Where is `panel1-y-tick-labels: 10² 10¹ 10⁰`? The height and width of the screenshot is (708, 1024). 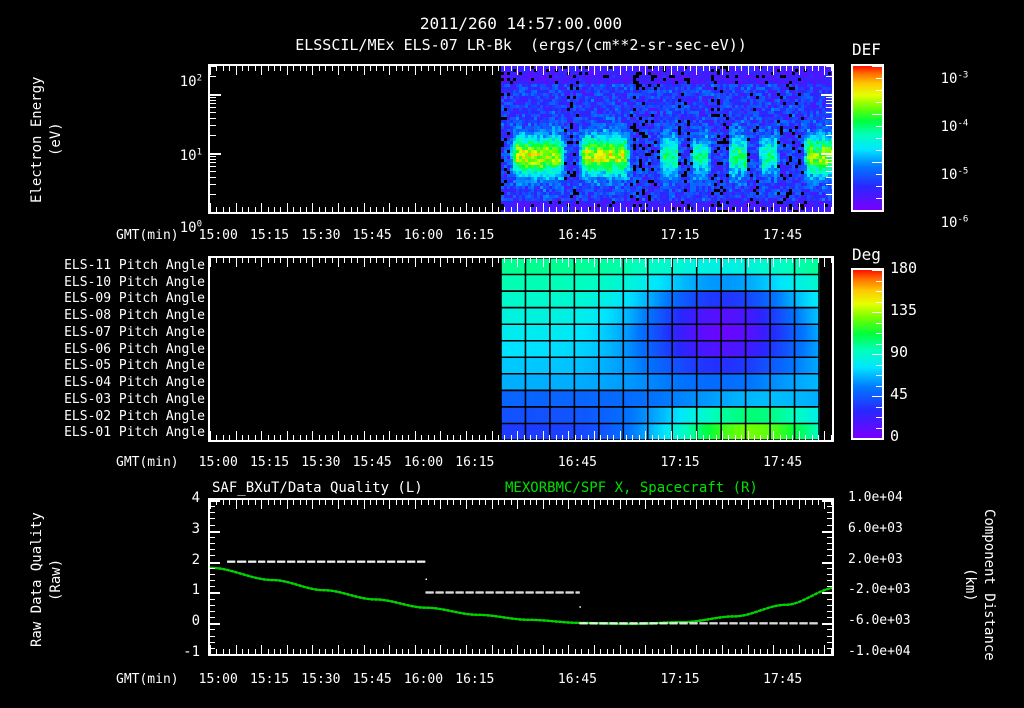 panel1-y-tick-labels: 10² 10¹ 10⁰ is located at coordinates (176, 149).